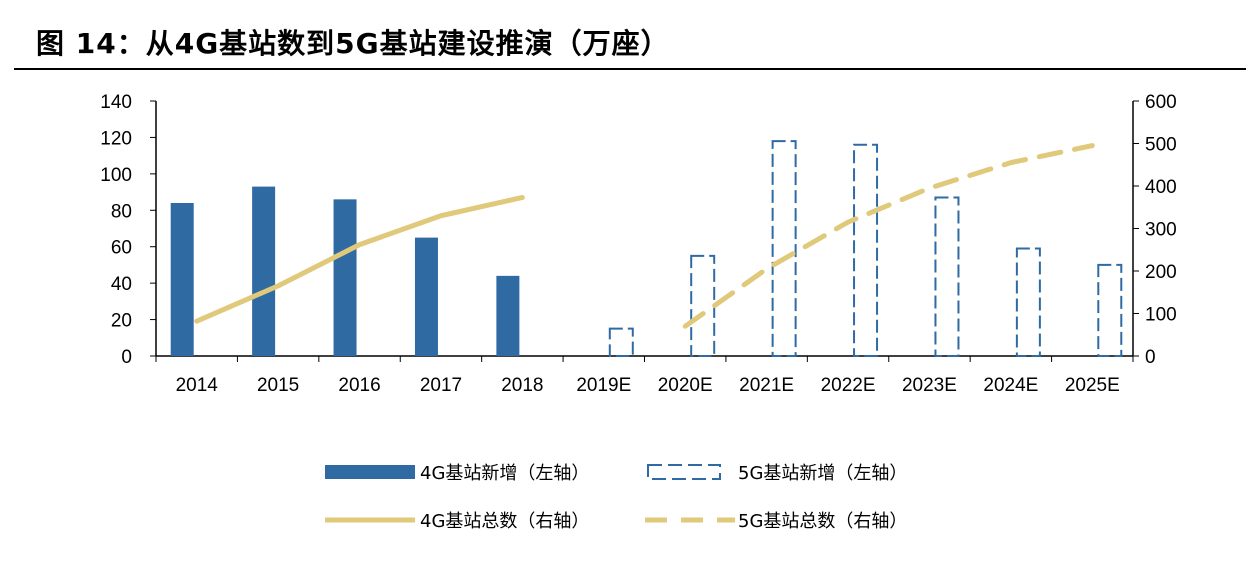  Describe the element at coordinates (121, 248) in the screenshot. I see `left-tick-label: 60` at that location.